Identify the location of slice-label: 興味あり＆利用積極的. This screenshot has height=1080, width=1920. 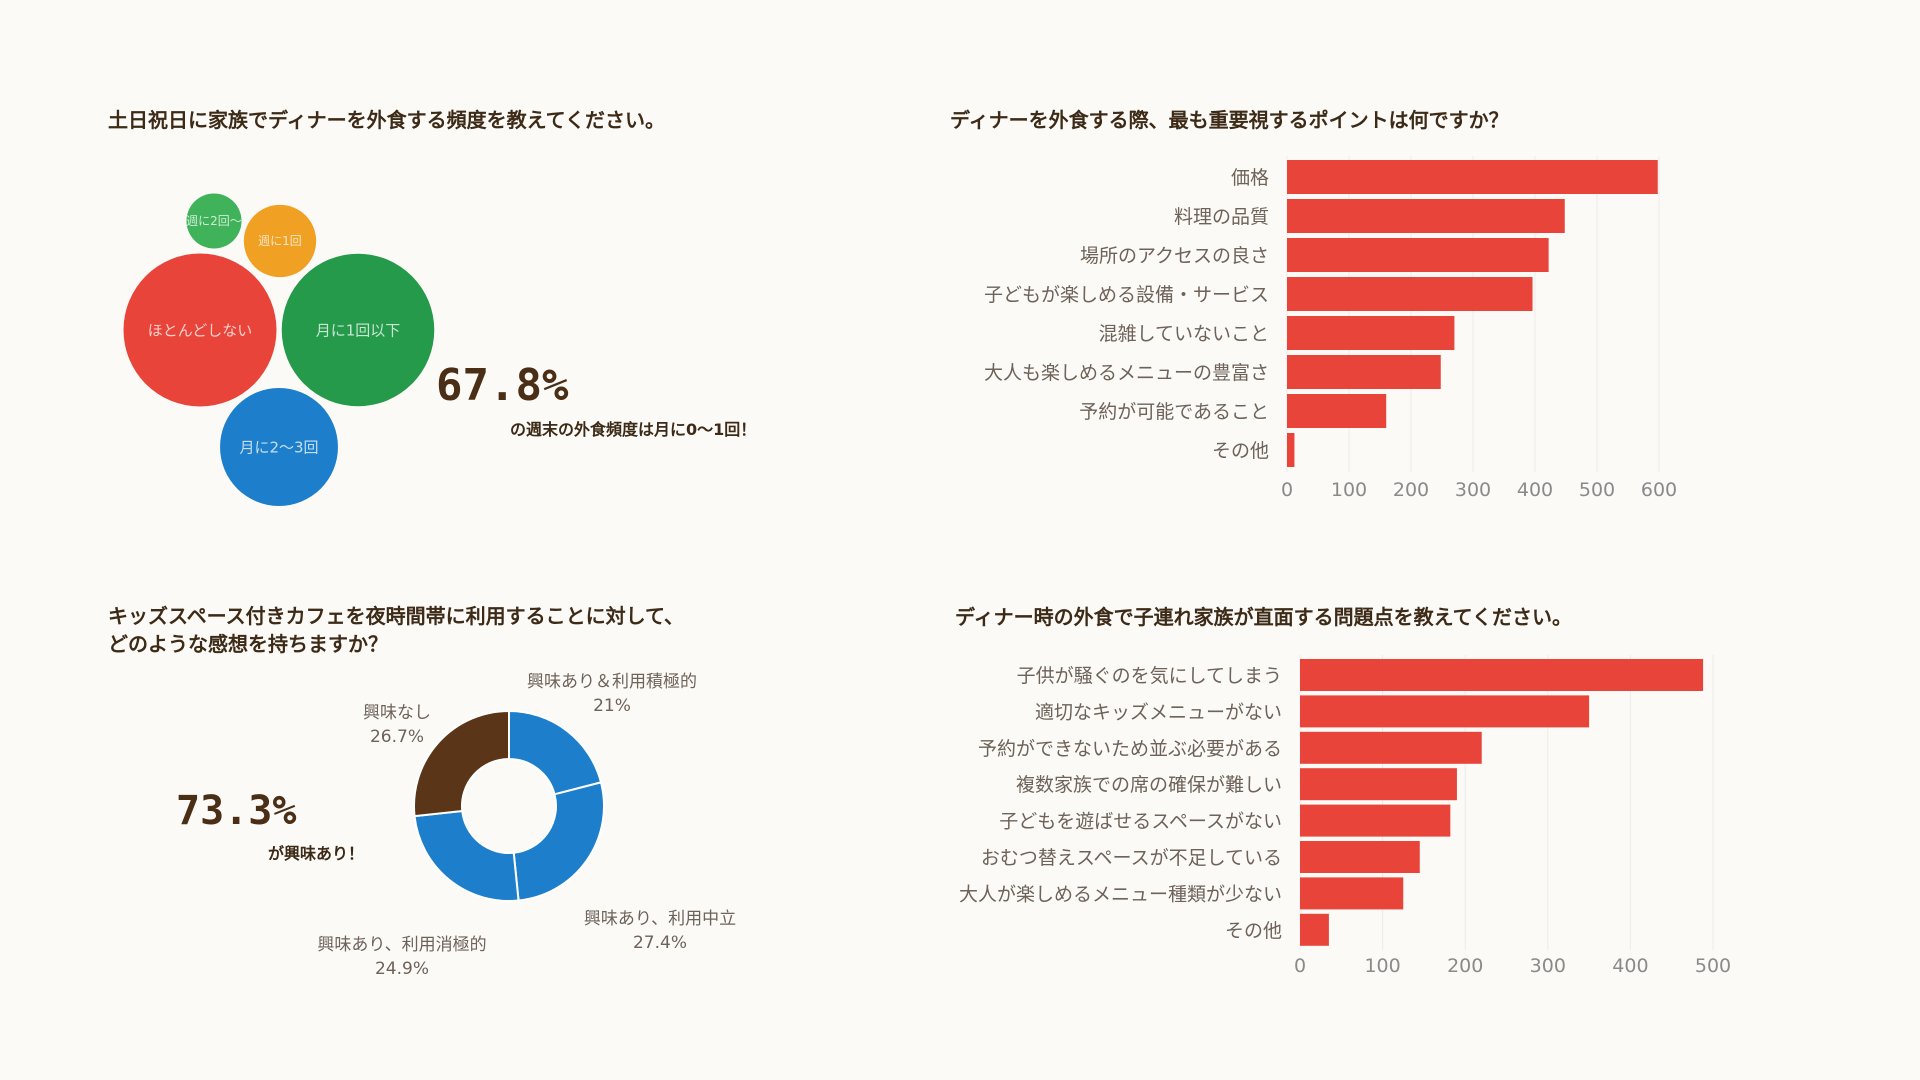
(612, 682).